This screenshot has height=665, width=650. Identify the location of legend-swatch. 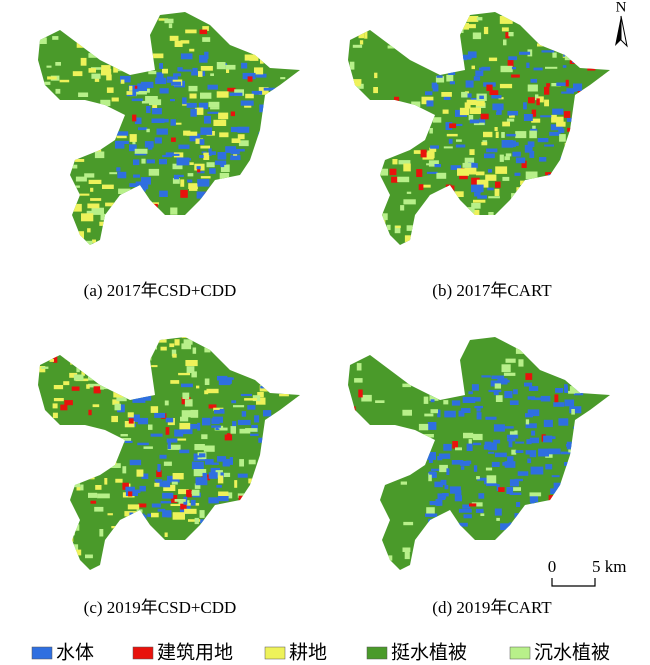
(377, 653).